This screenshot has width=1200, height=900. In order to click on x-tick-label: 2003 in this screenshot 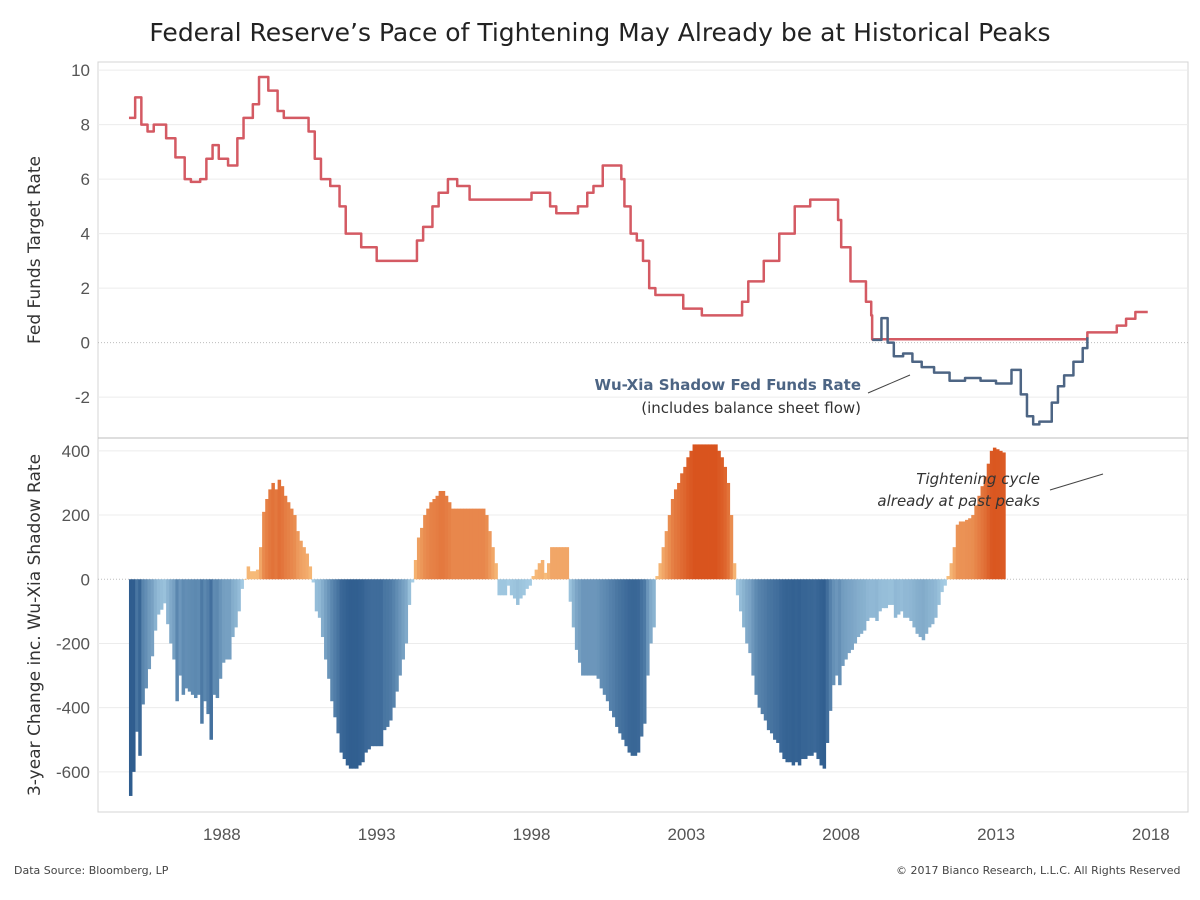, I will do `click(686, 834)`.